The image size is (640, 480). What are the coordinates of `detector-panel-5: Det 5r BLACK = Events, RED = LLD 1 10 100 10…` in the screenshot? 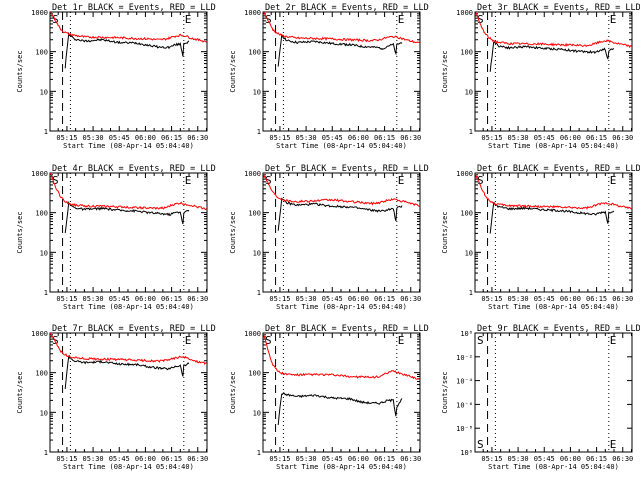 It's located at (329, 237).